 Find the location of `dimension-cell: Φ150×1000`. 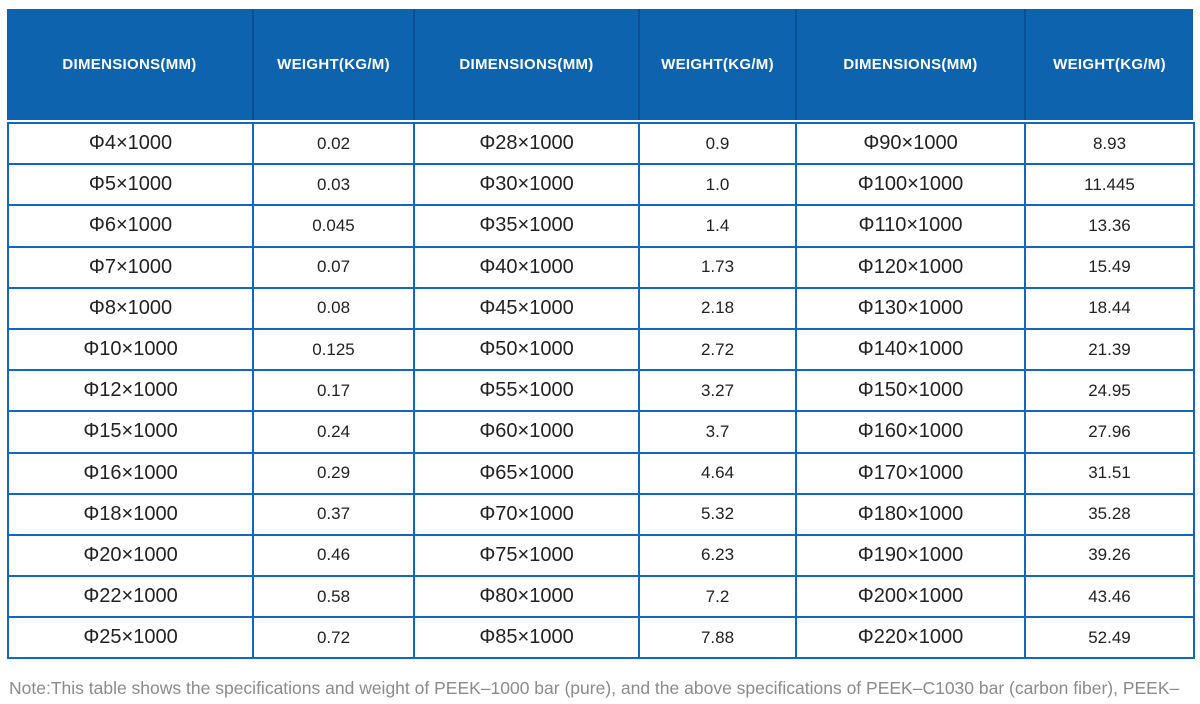

dimension-cell: Φ150×1000 is located at coordinates (910, 391).